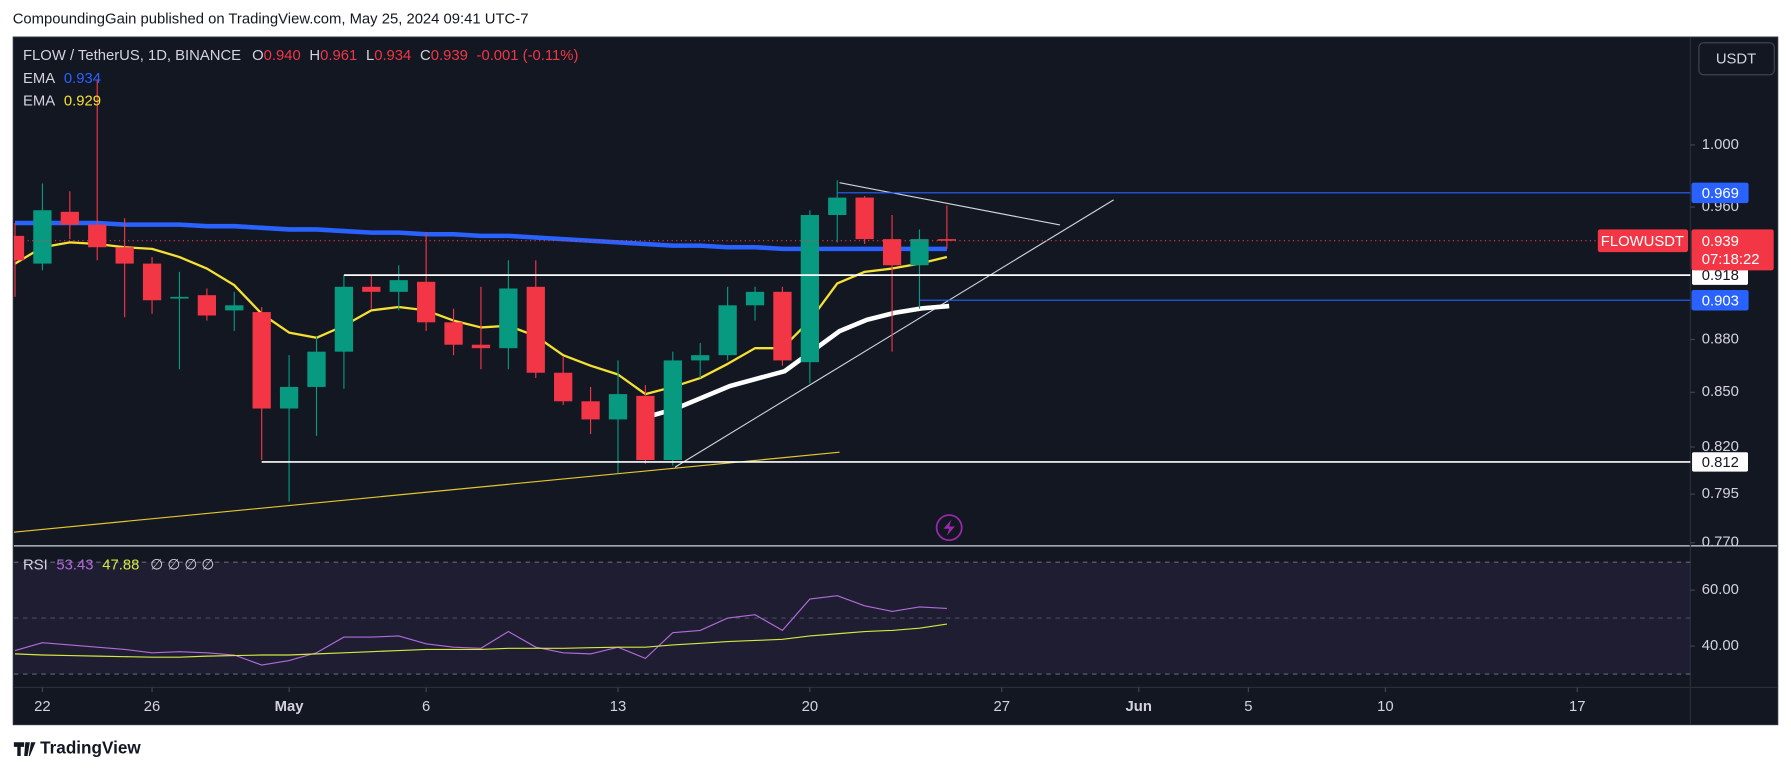 The width and height of the screenshot is (1791, 772). What do you see at coordinates (338, 56) in the screenshot?
I see `ohlc-value: 0.961` at bounding box center [338, 56].